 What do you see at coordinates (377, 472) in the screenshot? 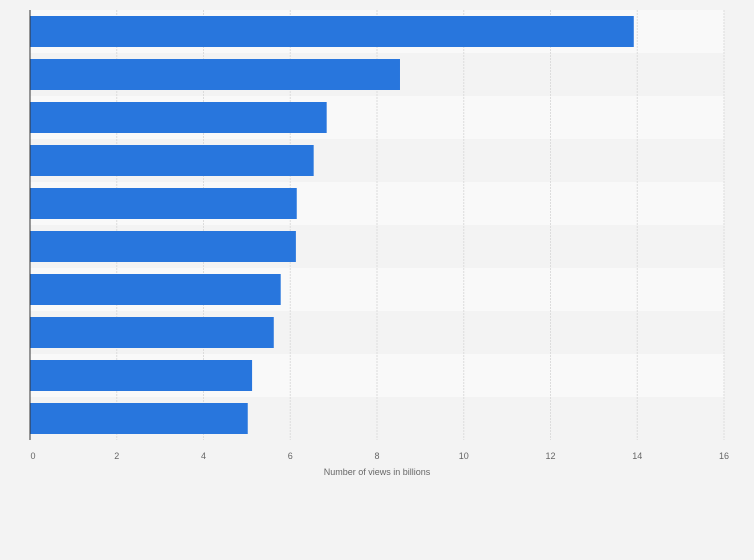
I see `x-axis-label: Number of views in billions` at bounding box center [377, 472].